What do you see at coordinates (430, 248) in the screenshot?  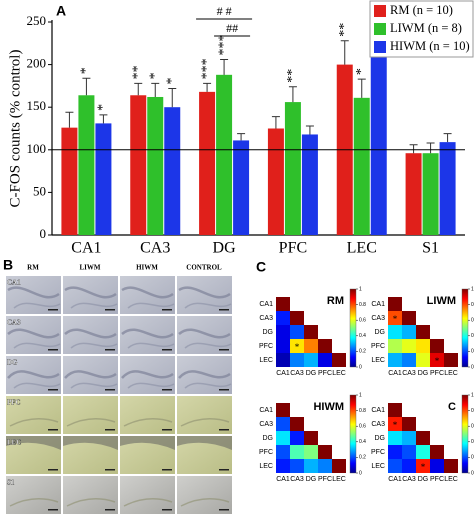 I see `x-tick-label: S1` at bounding box center [430, 248].